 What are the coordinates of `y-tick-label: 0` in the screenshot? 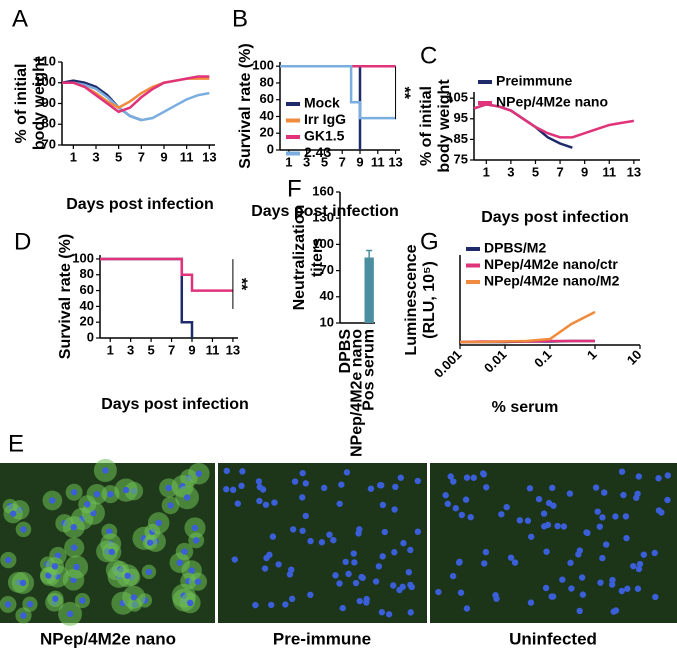 It's located at (90, 336).